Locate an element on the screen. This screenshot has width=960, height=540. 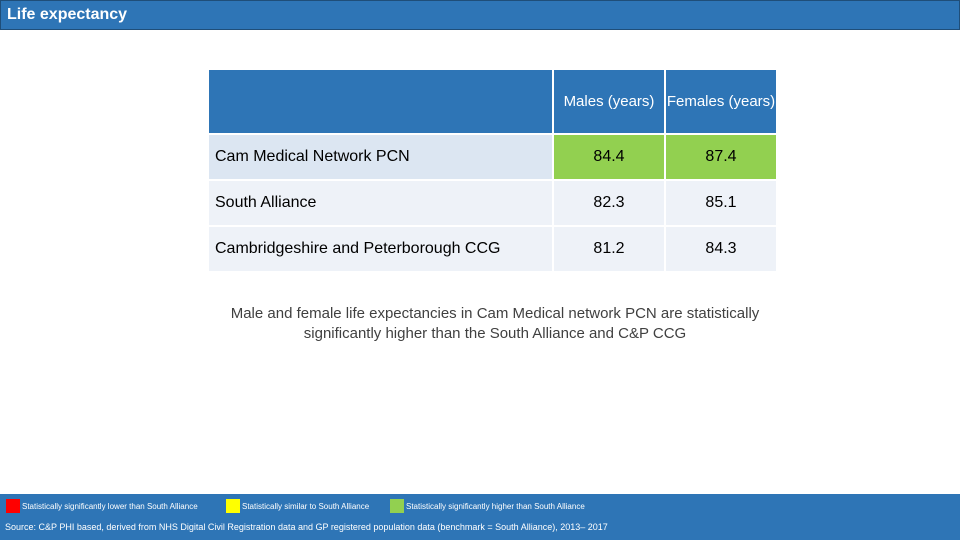
column-header-males: Males (years) is located at coordinates (609, 101).